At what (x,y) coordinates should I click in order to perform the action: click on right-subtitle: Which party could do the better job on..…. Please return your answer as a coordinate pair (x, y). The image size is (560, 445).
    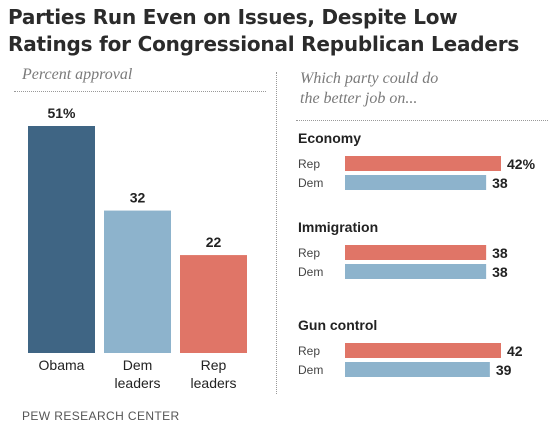
    Looking at the image, I should click on (369, 89).